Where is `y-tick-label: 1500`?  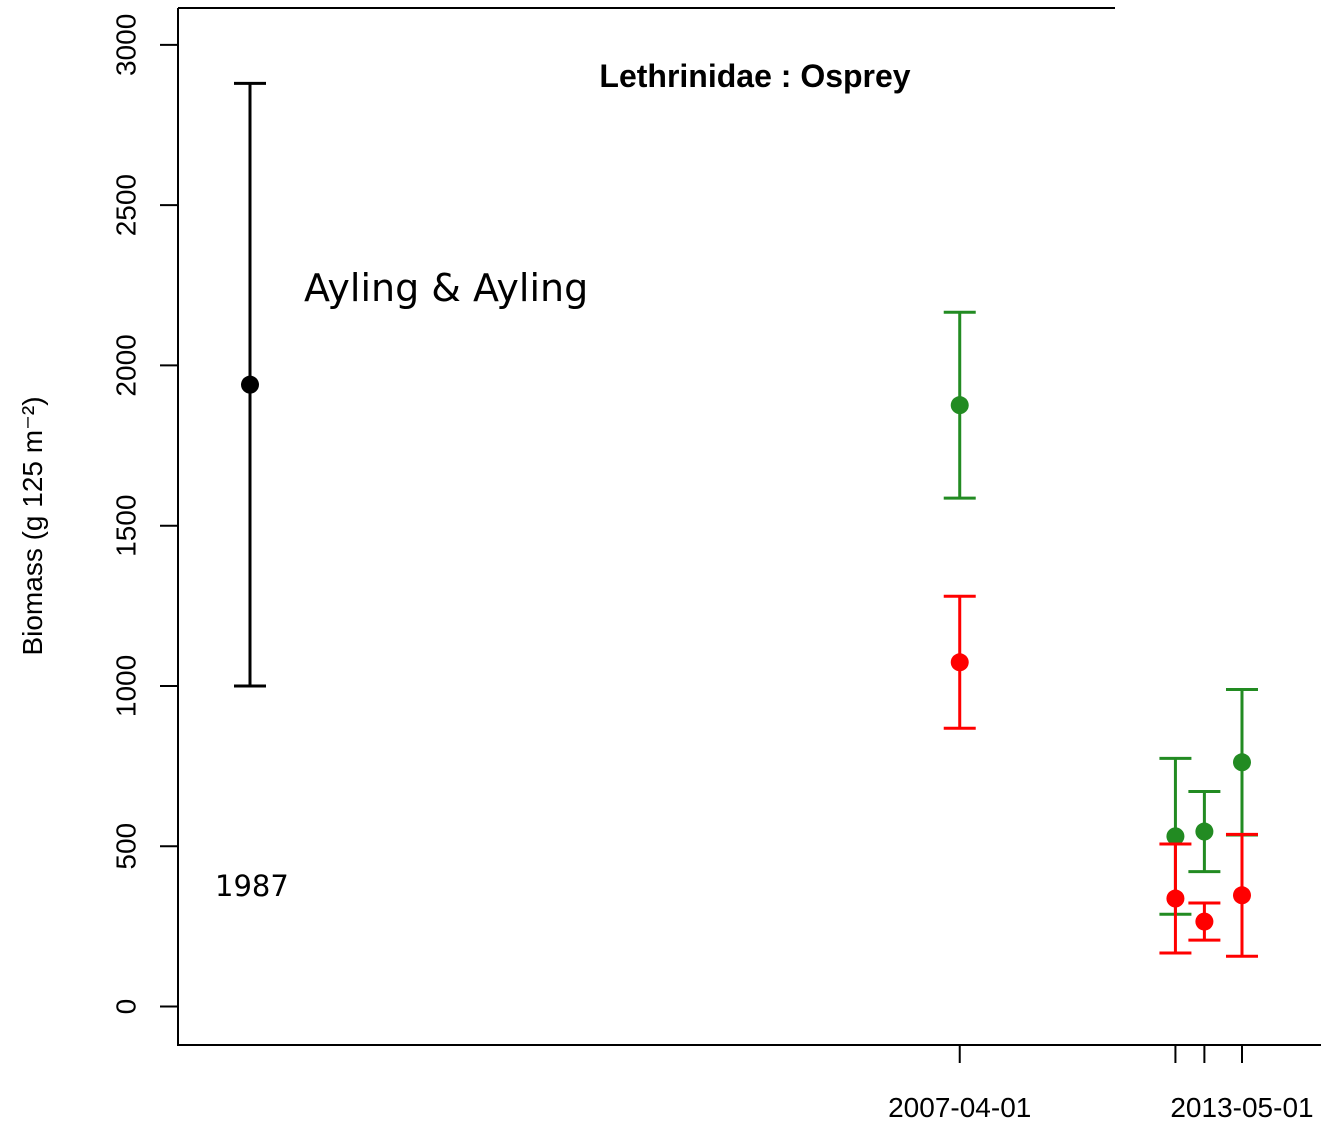 y-tick-label: 1500 is located at coordinates (125, 526).